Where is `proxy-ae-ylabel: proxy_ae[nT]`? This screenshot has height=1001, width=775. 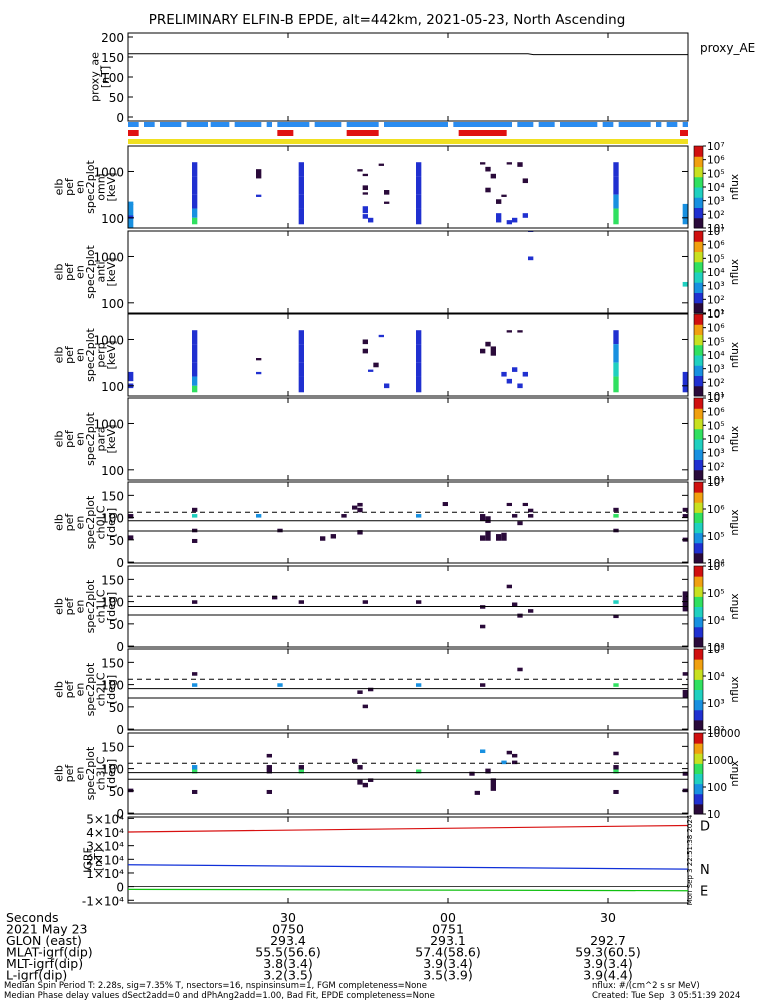 proxy-ae-ylabel: proxy_ae[nT] is located at coordinates (101, 77).